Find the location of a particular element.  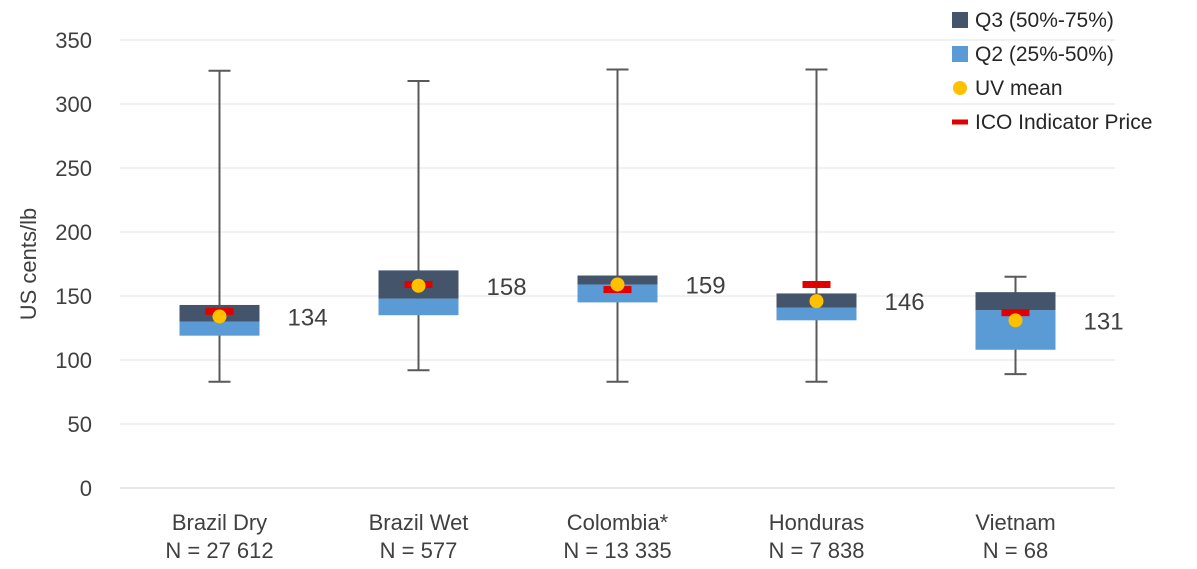

y-tick-label: 150 is located at coordinates (73, 296).